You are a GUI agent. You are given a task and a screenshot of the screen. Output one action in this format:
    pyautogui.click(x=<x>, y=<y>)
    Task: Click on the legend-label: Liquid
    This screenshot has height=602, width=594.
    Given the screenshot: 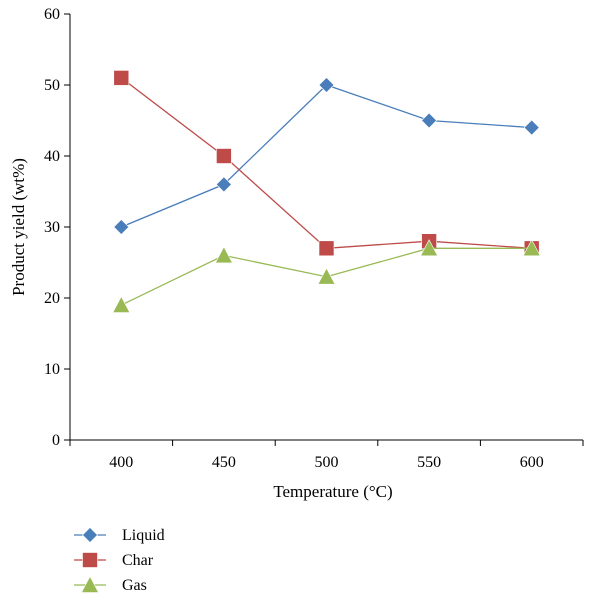 What is the action you would take?
    pyautogui.click(x=143, y=535)
    